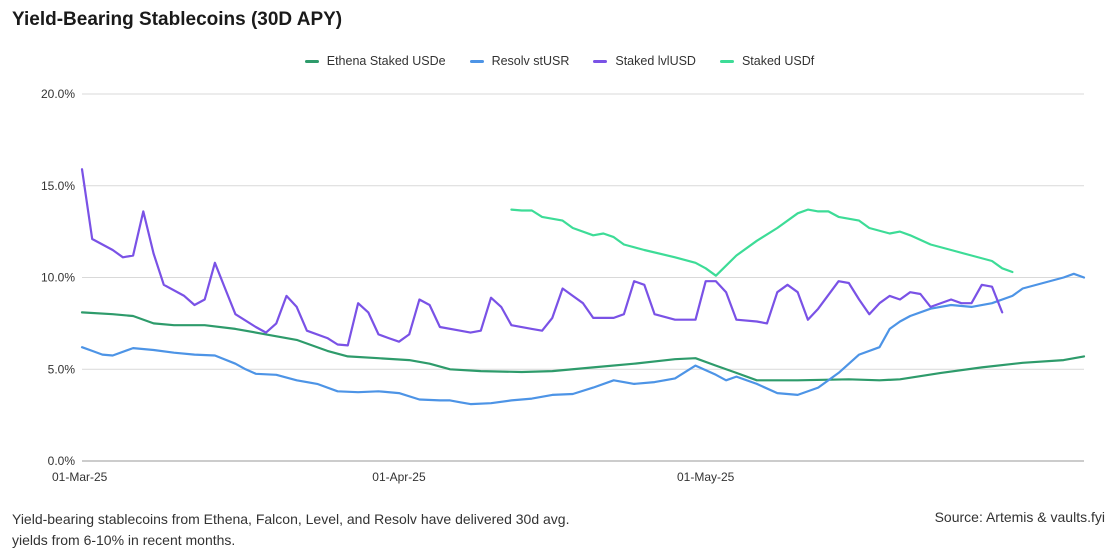 Image resolution: width=1119 pixels, height=559 pixels. Describe the element at coordinates (62, 369) in the screenshot. I see `y-tick-label: 5.0%` at that location.